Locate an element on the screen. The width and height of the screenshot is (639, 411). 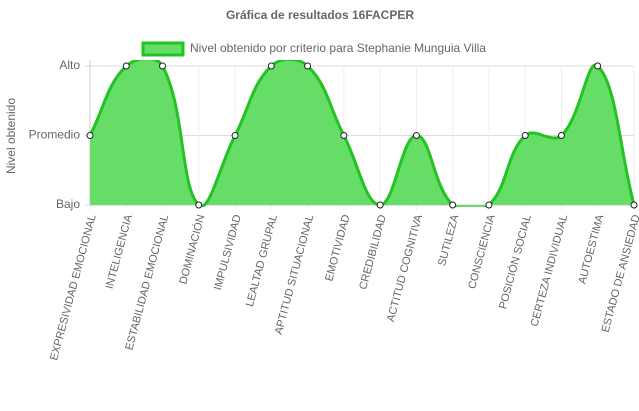
x-tick-label: AUTOESTIMA is located at coordinates (591, 249).